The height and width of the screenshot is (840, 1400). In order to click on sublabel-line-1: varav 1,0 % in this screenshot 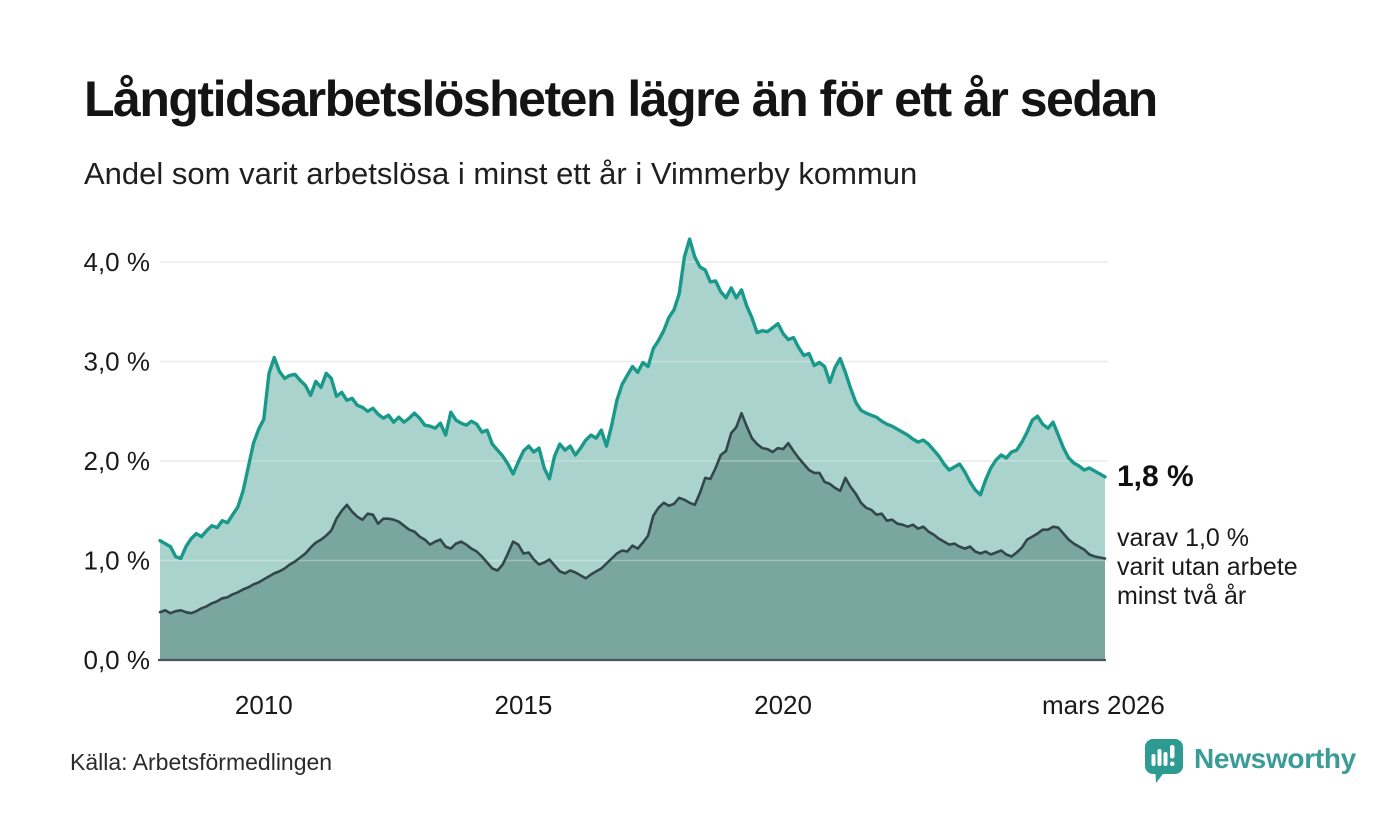, I will do `click(1183, 538)`.